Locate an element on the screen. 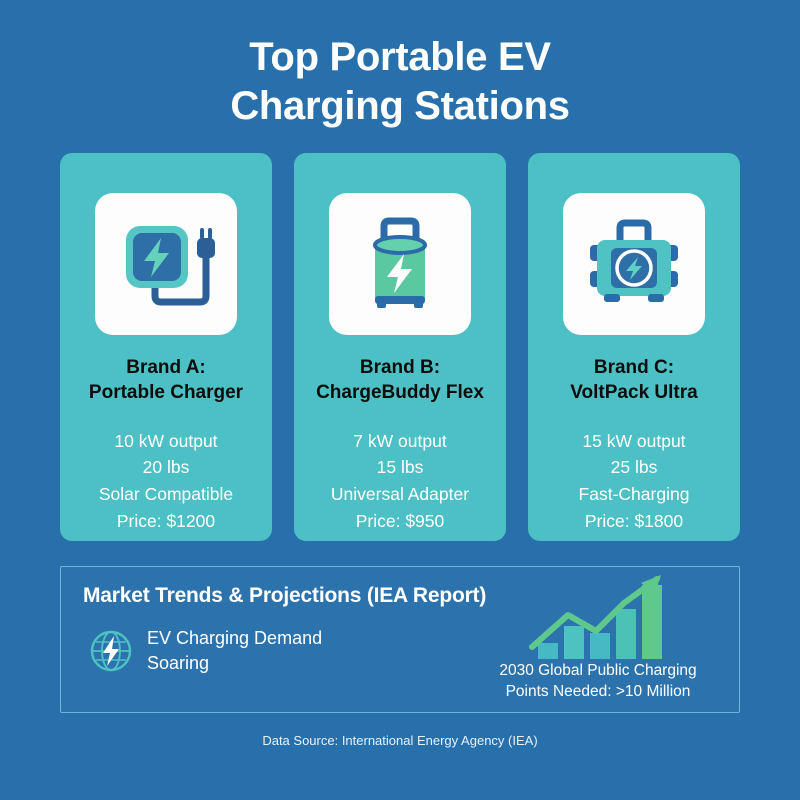  product-title-a: Brand A: Portable Charger is located at coordinates (166, 380).